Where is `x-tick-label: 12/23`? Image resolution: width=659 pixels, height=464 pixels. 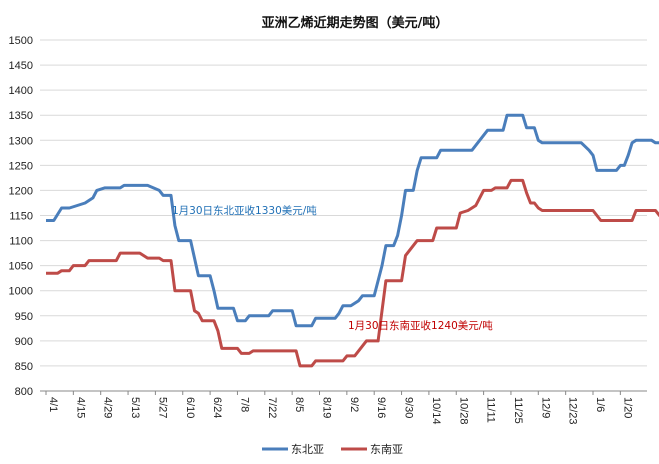
x-tick-label: 12/23 is located at coordinates (573, 411).